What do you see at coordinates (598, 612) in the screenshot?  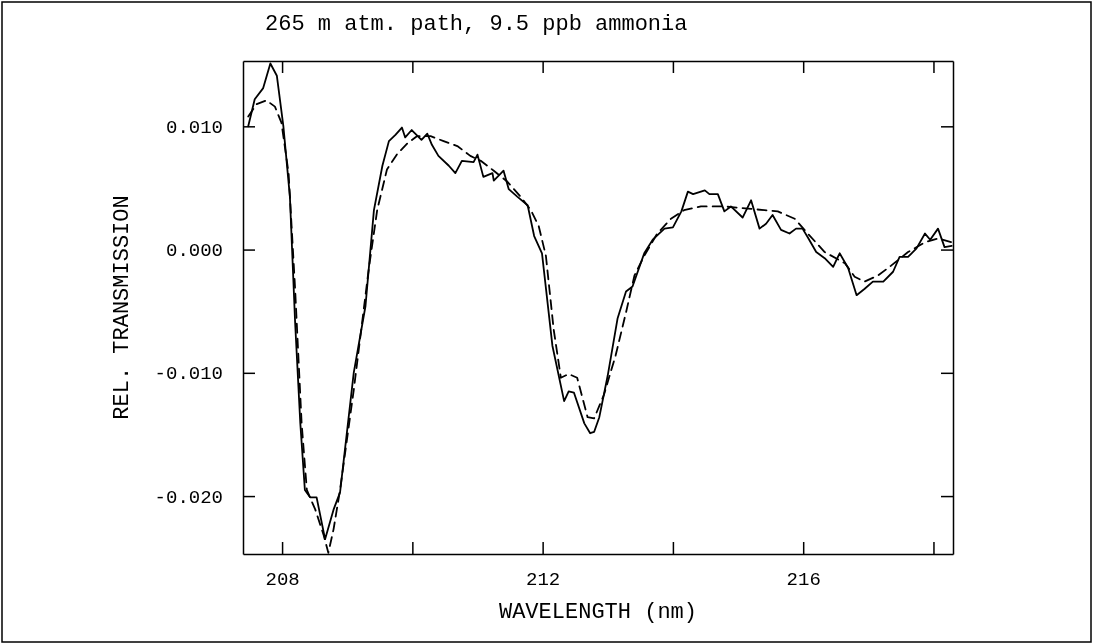 I see `x-axis-title: WAVELENGTH (nm)` at bounding box center [598, 612].